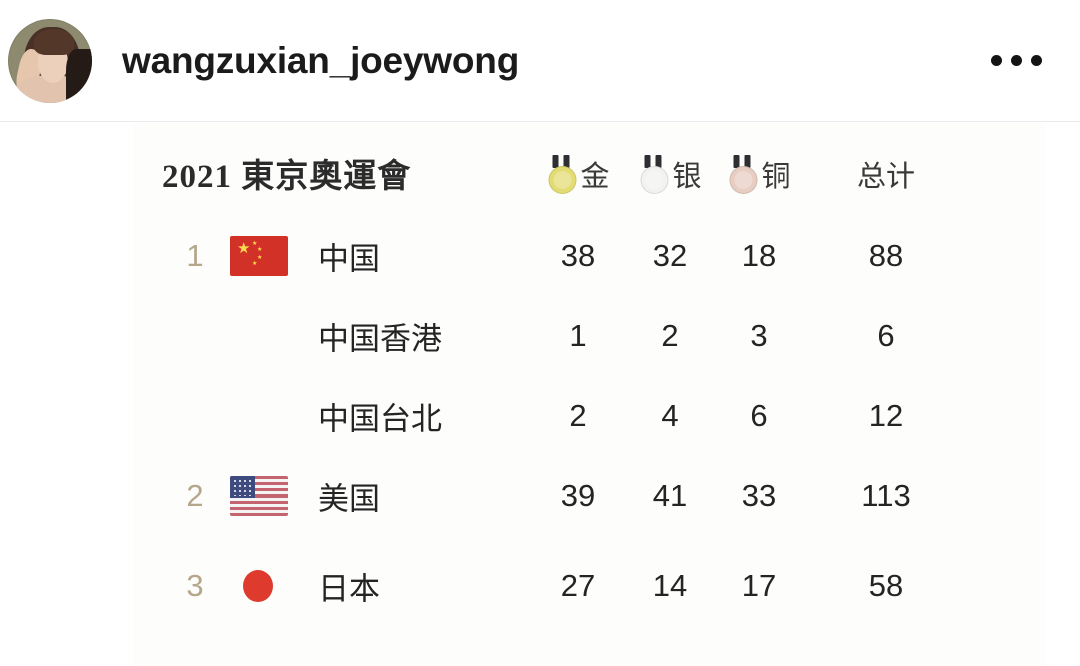 The image size is (1080, 666). I want to click on medal-table-header-row: 2021 東京奧運會, so click(589, 174).